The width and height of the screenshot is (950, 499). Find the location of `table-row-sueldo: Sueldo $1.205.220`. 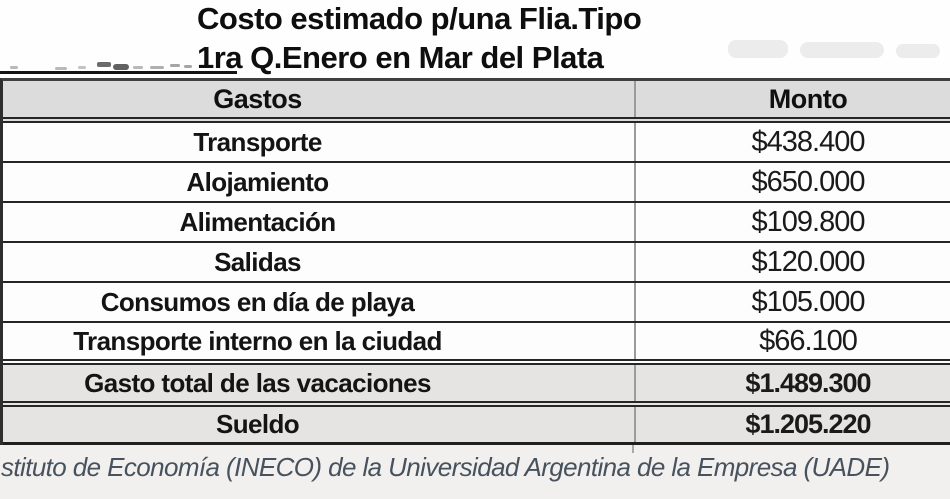

table-row-sueldo: Sueldo $1.205.220 is located at coordinates (476, 426).